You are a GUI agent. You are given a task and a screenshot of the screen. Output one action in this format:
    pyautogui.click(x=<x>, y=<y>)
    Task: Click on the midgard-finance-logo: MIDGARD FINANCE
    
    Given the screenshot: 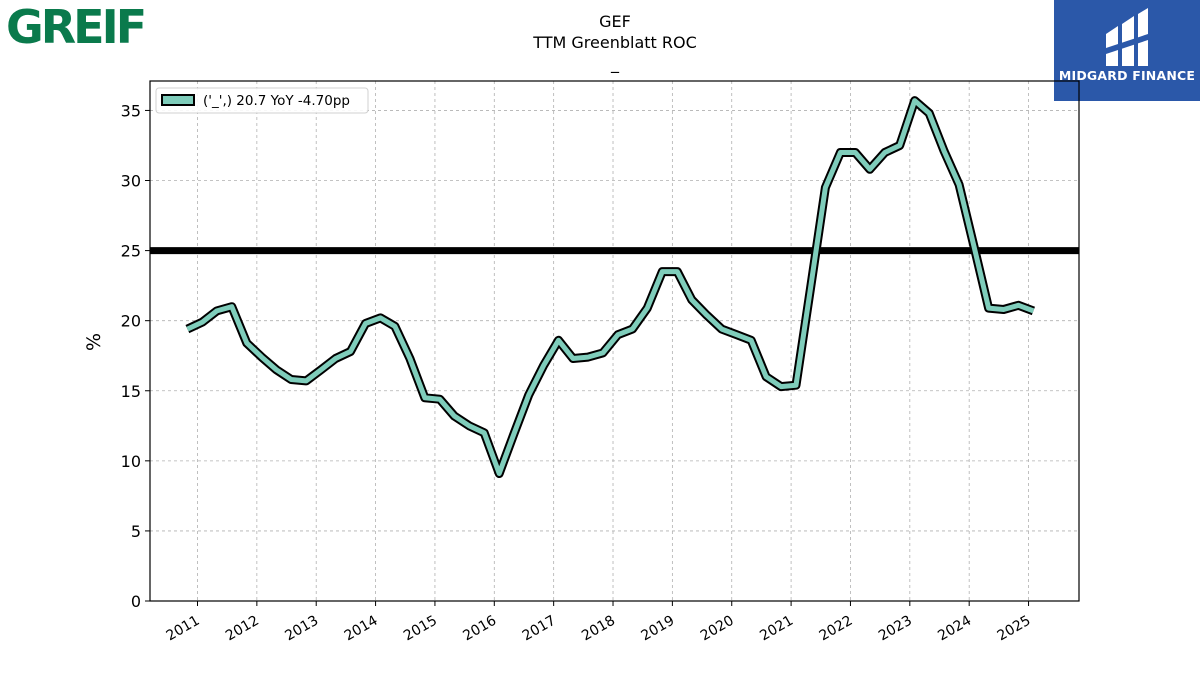 What is the action you would take?
    pyautogui.click(x=1127, y=50)
    